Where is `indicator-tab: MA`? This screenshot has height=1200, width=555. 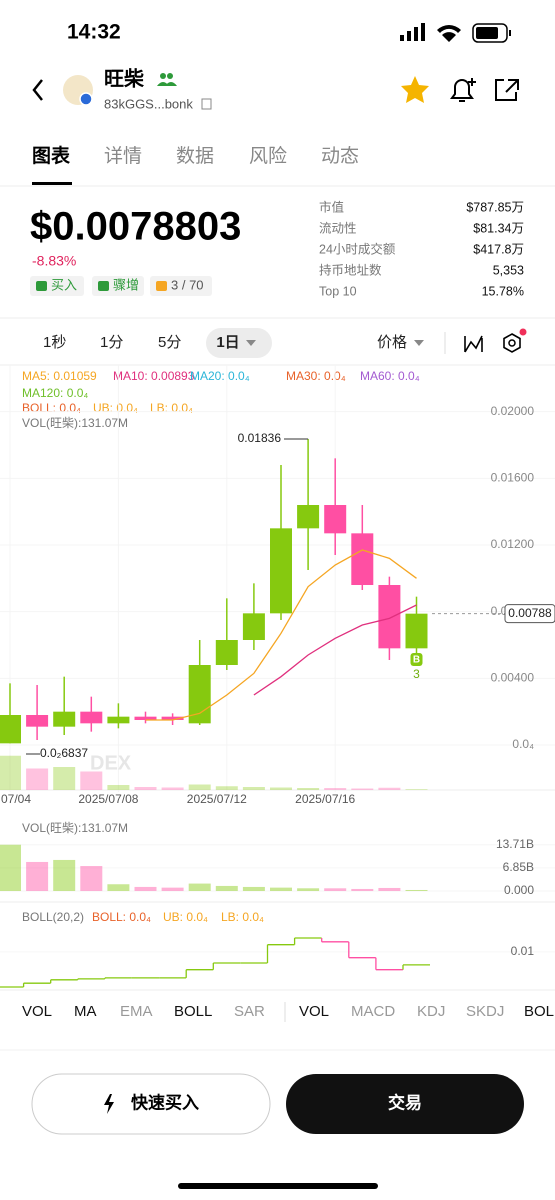
indicator-tab: MA is located at coordinates (85, 1011).